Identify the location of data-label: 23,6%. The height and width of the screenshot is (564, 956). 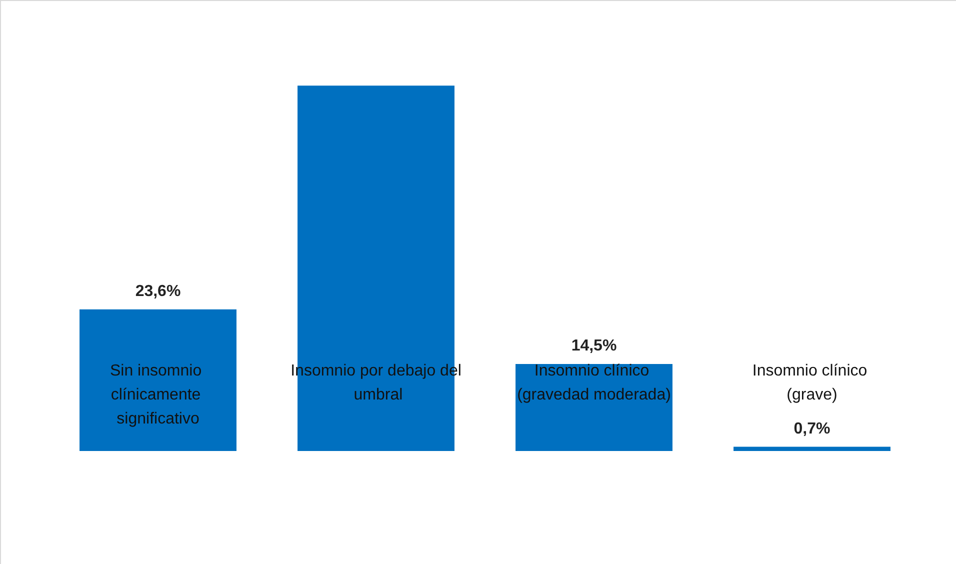
(158, 291).